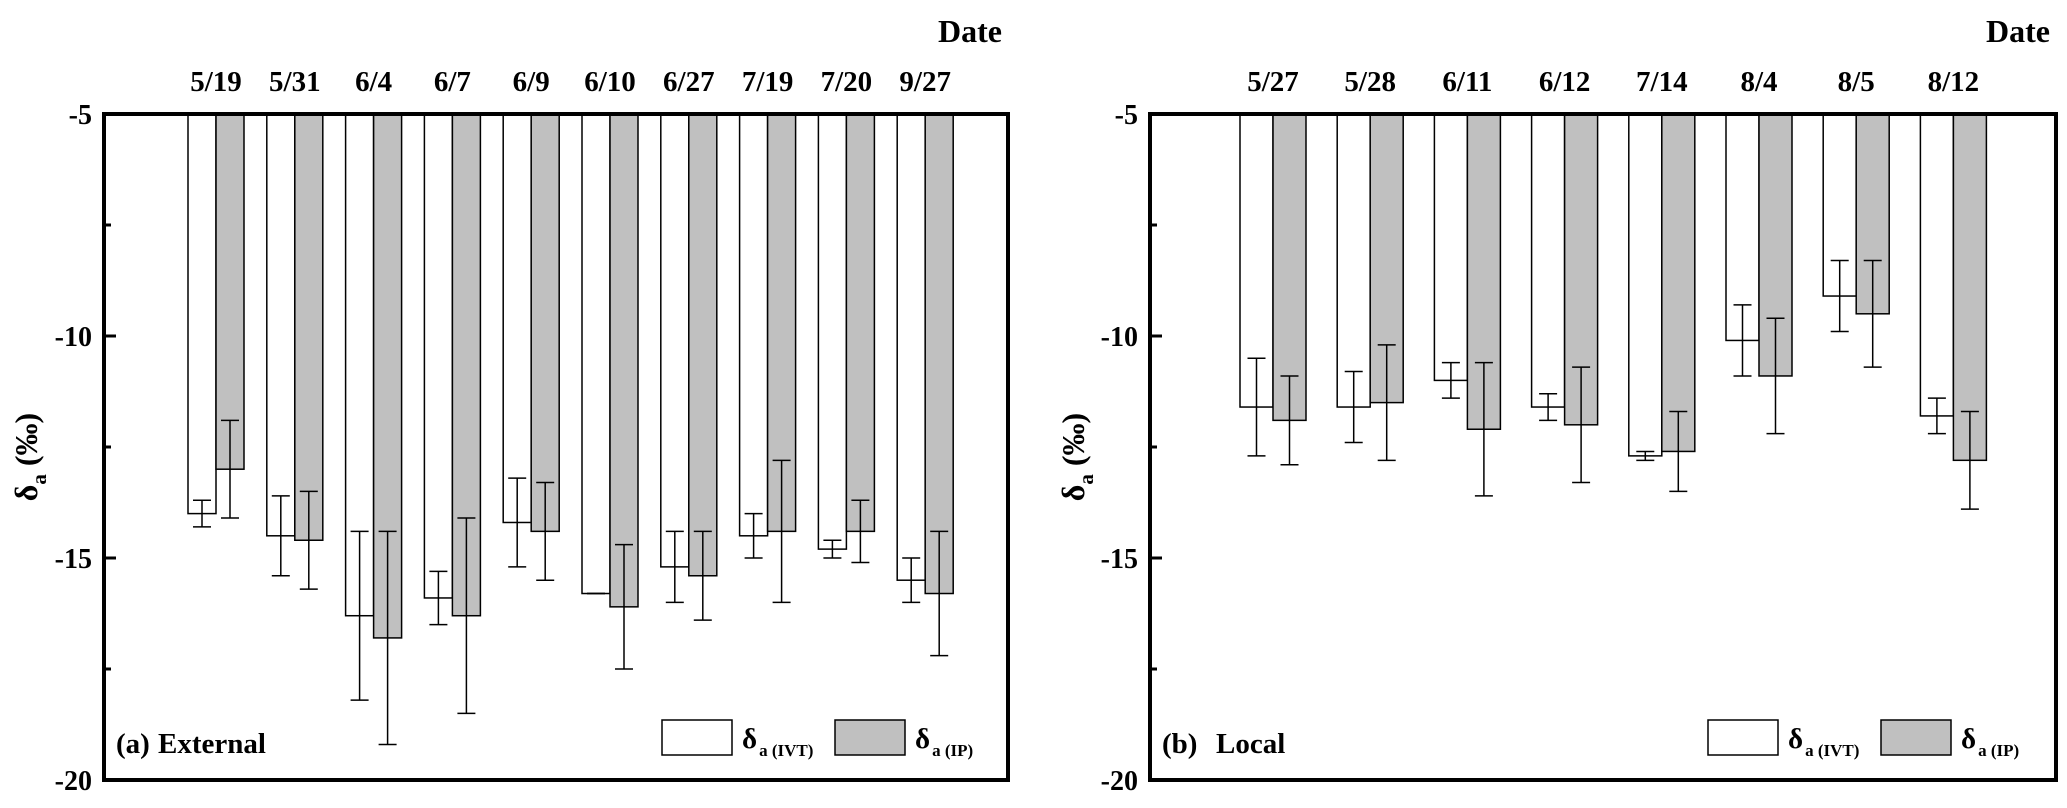 The image size is (2067, 808). Describe the element at coordinates (1179, 744) in the screenshot. I see `panel-label: (b)` at that location.